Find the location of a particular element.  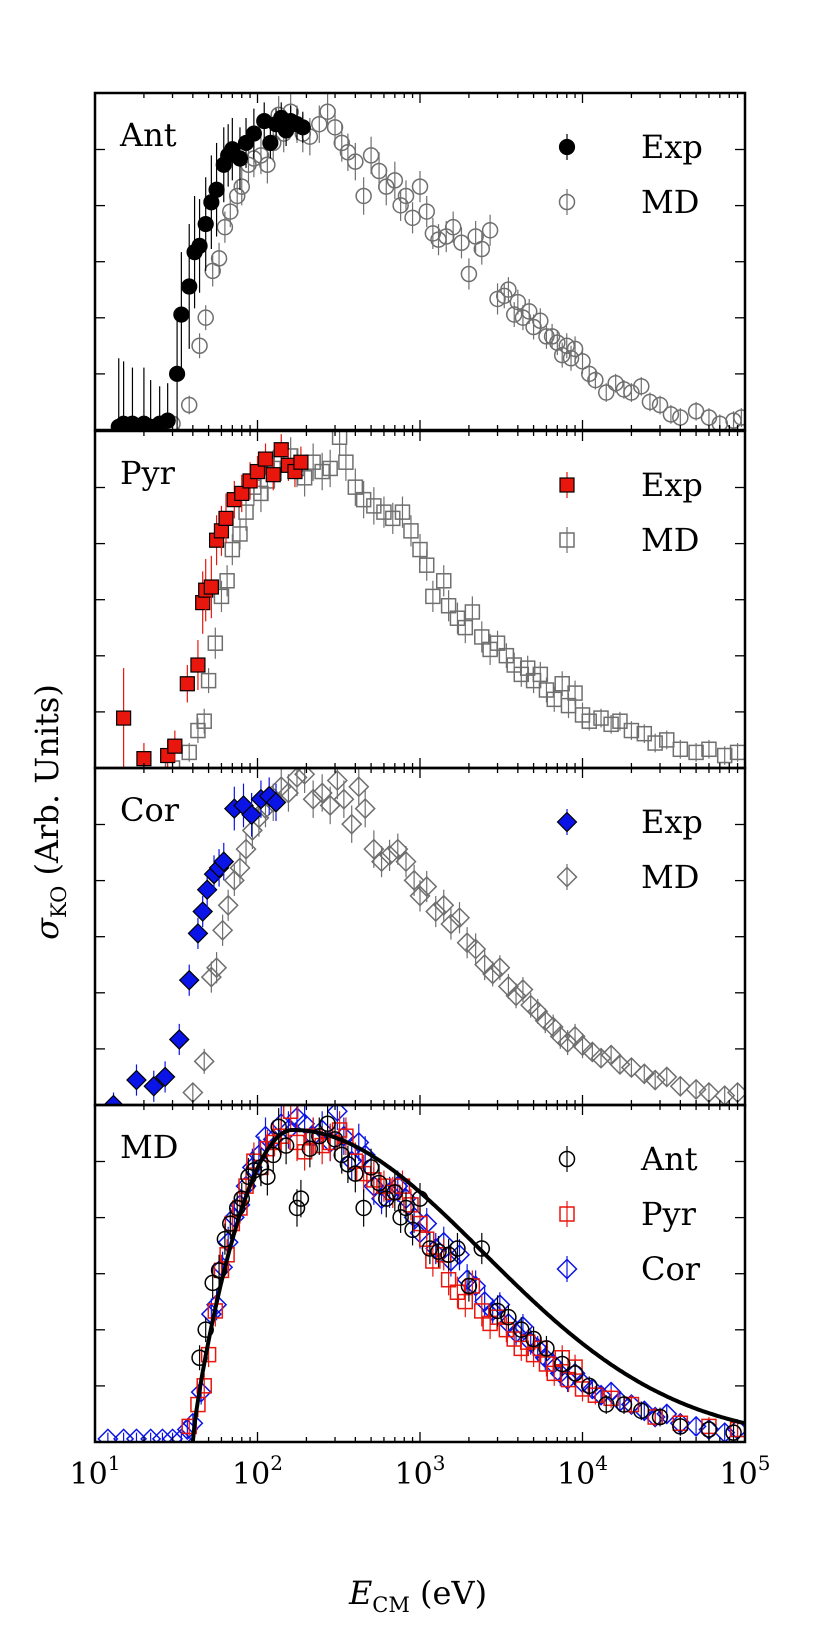

legend-item-cor: Cor is located at coordinates (628, 1269).